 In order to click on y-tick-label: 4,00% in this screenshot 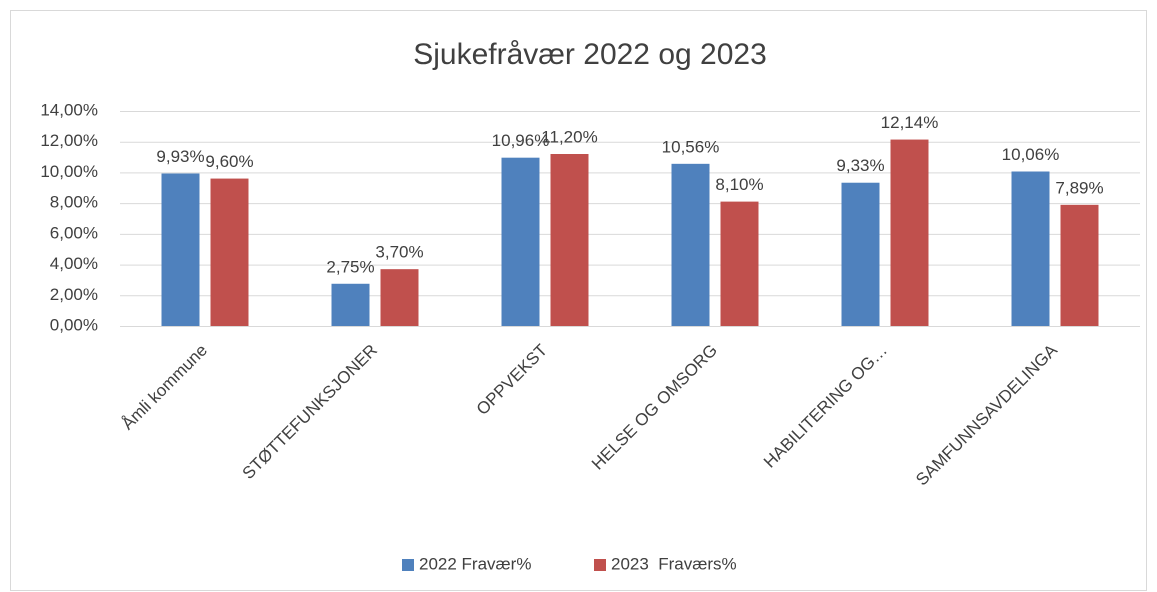, I will do `click(74, 263)`.